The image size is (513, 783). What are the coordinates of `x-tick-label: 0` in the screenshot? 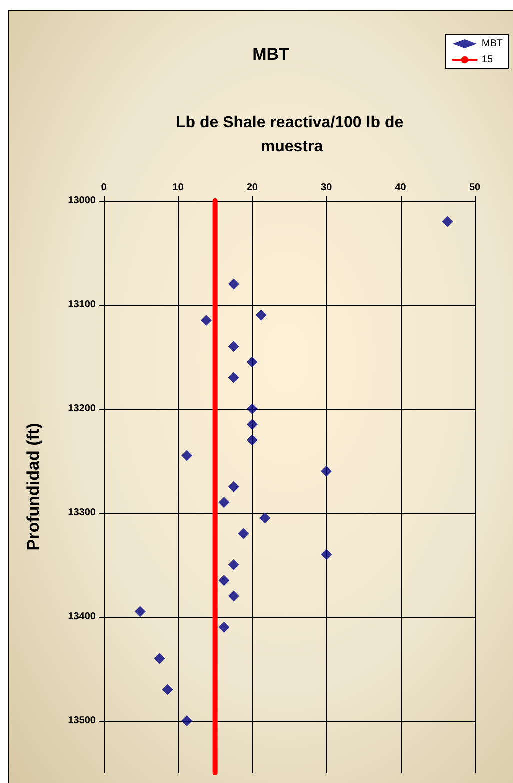 It's located at (104, 188).